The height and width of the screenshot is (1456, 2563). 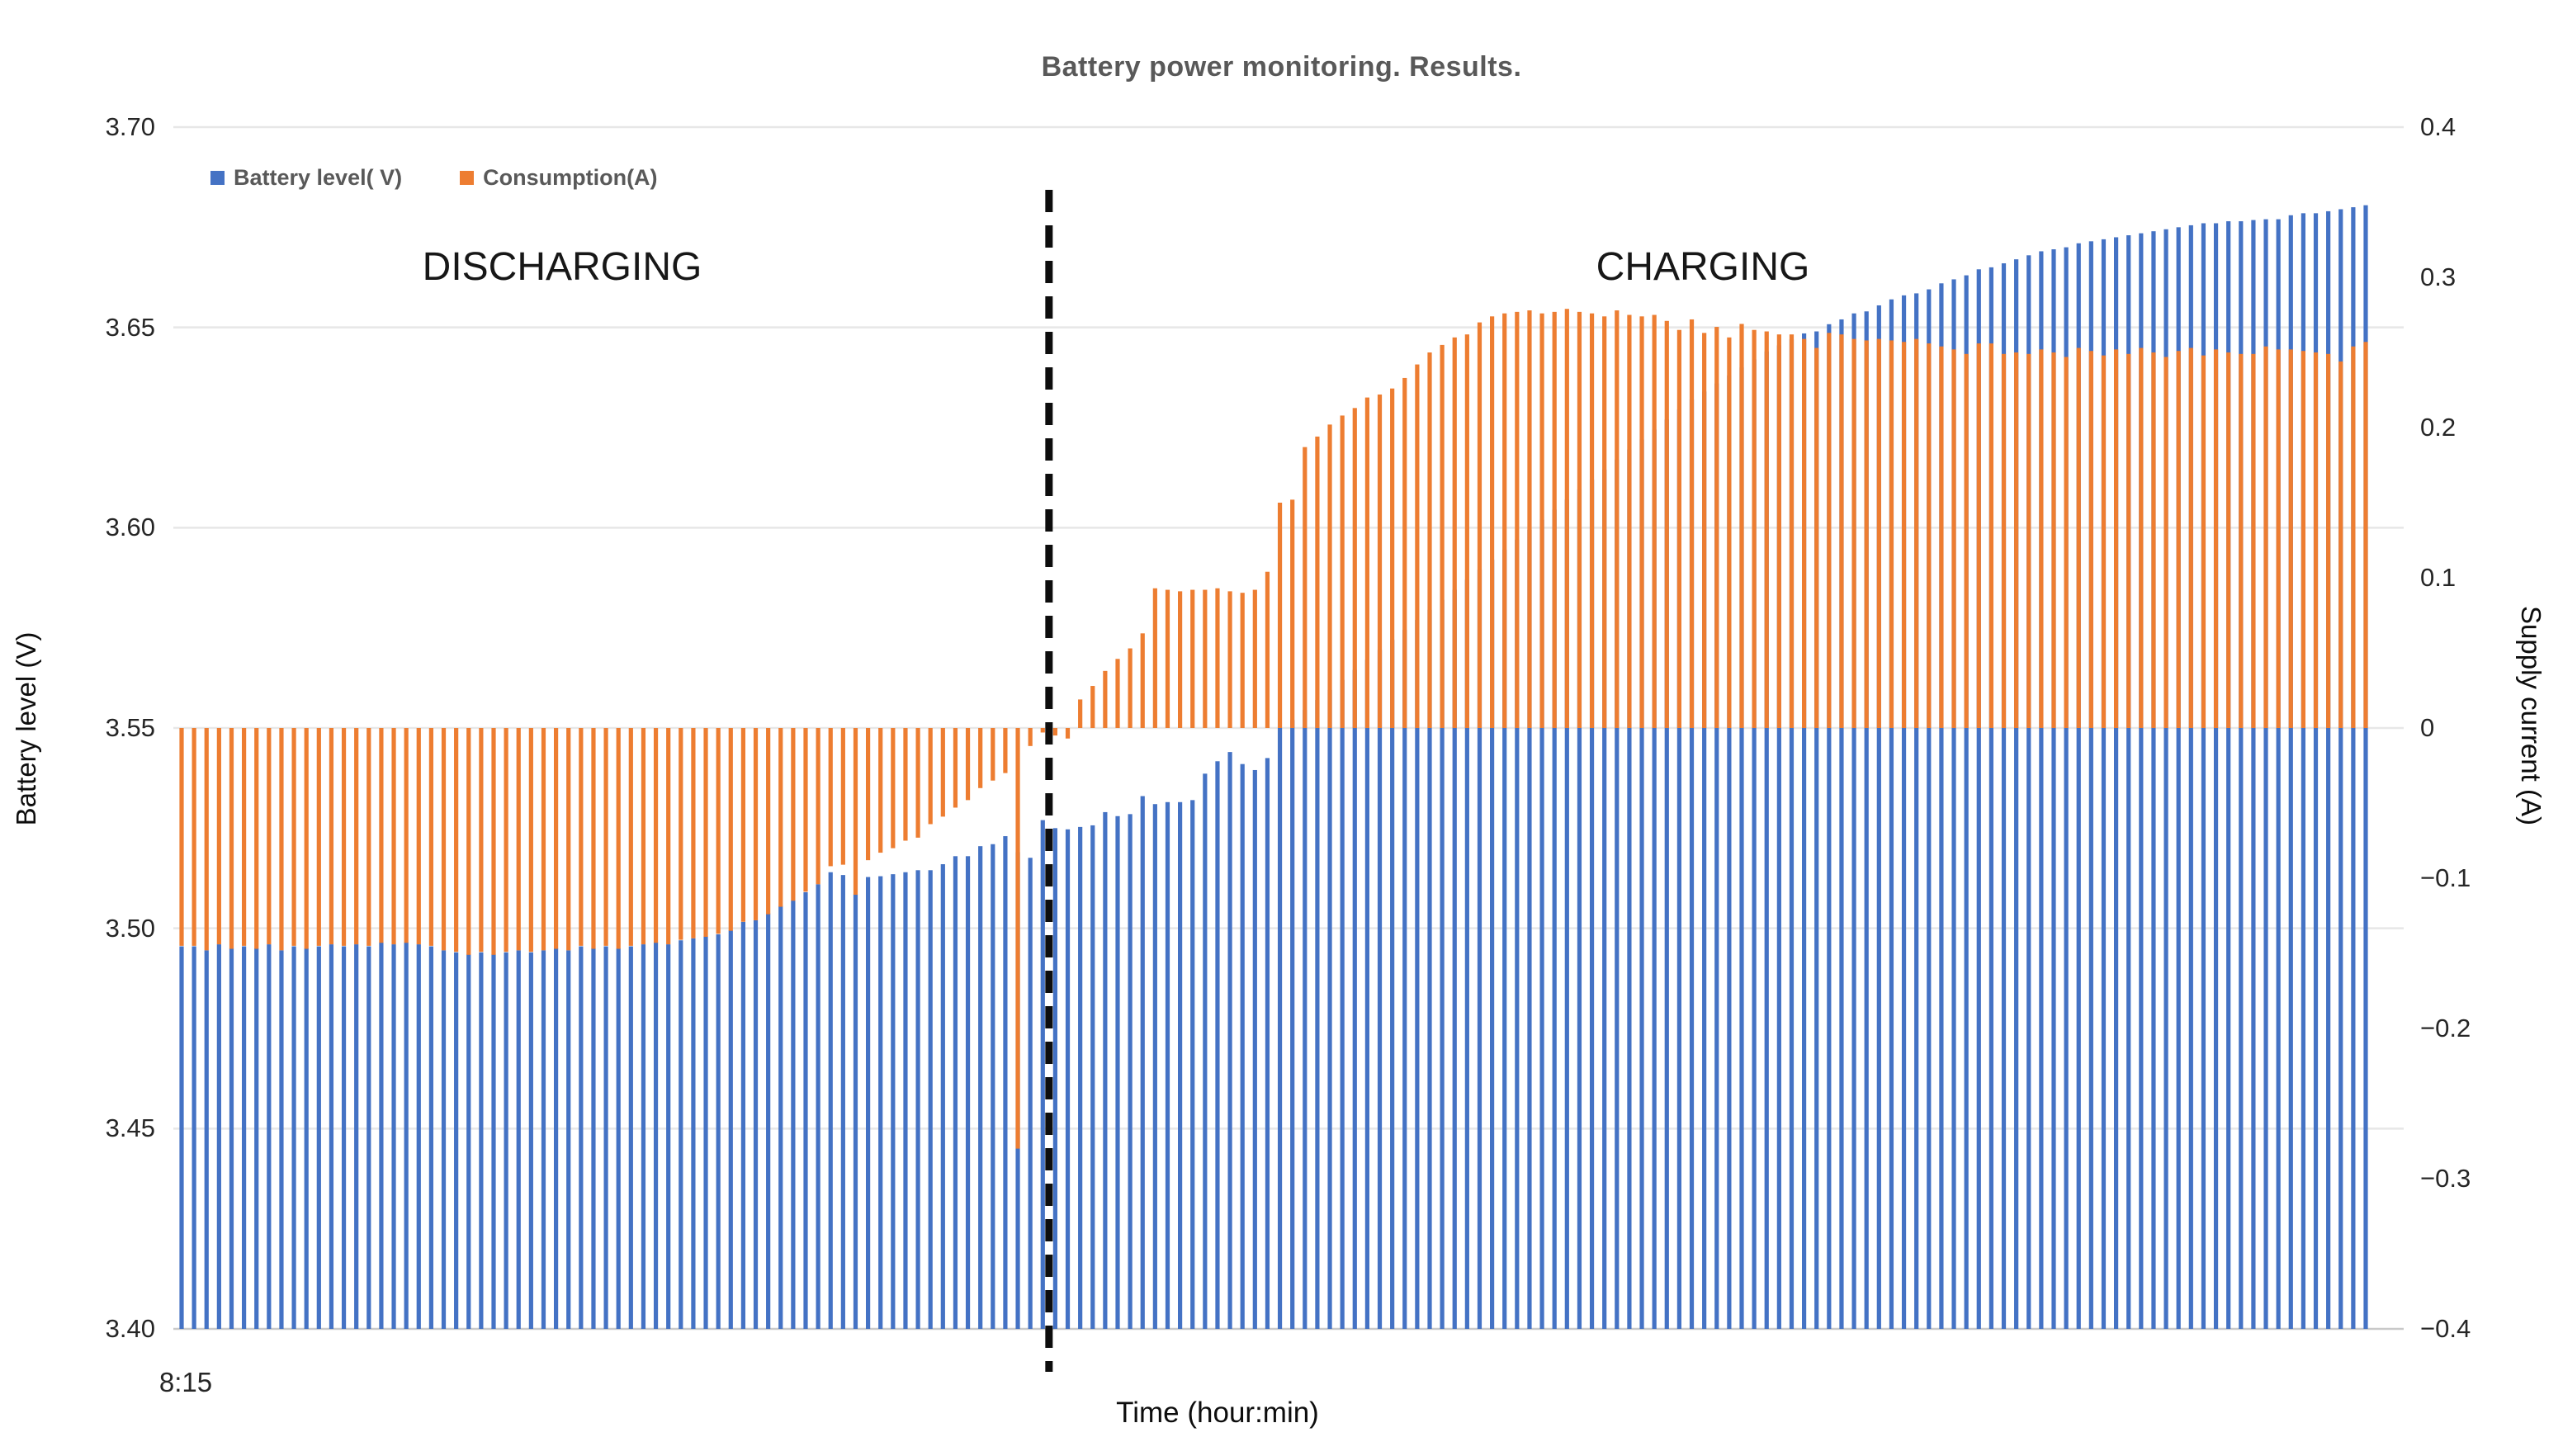 What do you see at coordinates (306, 178) in the screenshot?
I see `legend-item-battery-level: Battery level( V)` at bounding box center [306, 178].